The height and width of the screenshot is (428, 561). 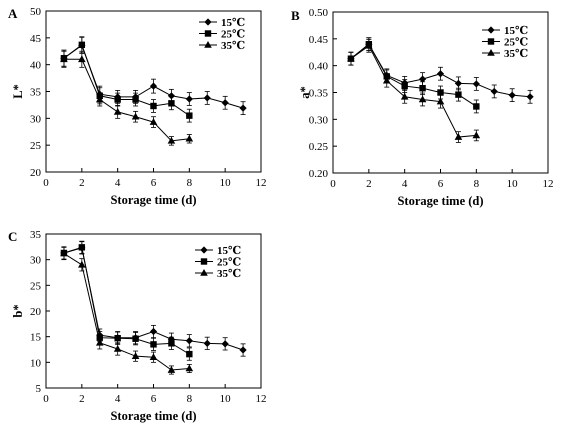 What do you see at coordinates (319, 147) in the screenshot?
I see `y-tick-label: 0.25` at bounding box center [319, 147].